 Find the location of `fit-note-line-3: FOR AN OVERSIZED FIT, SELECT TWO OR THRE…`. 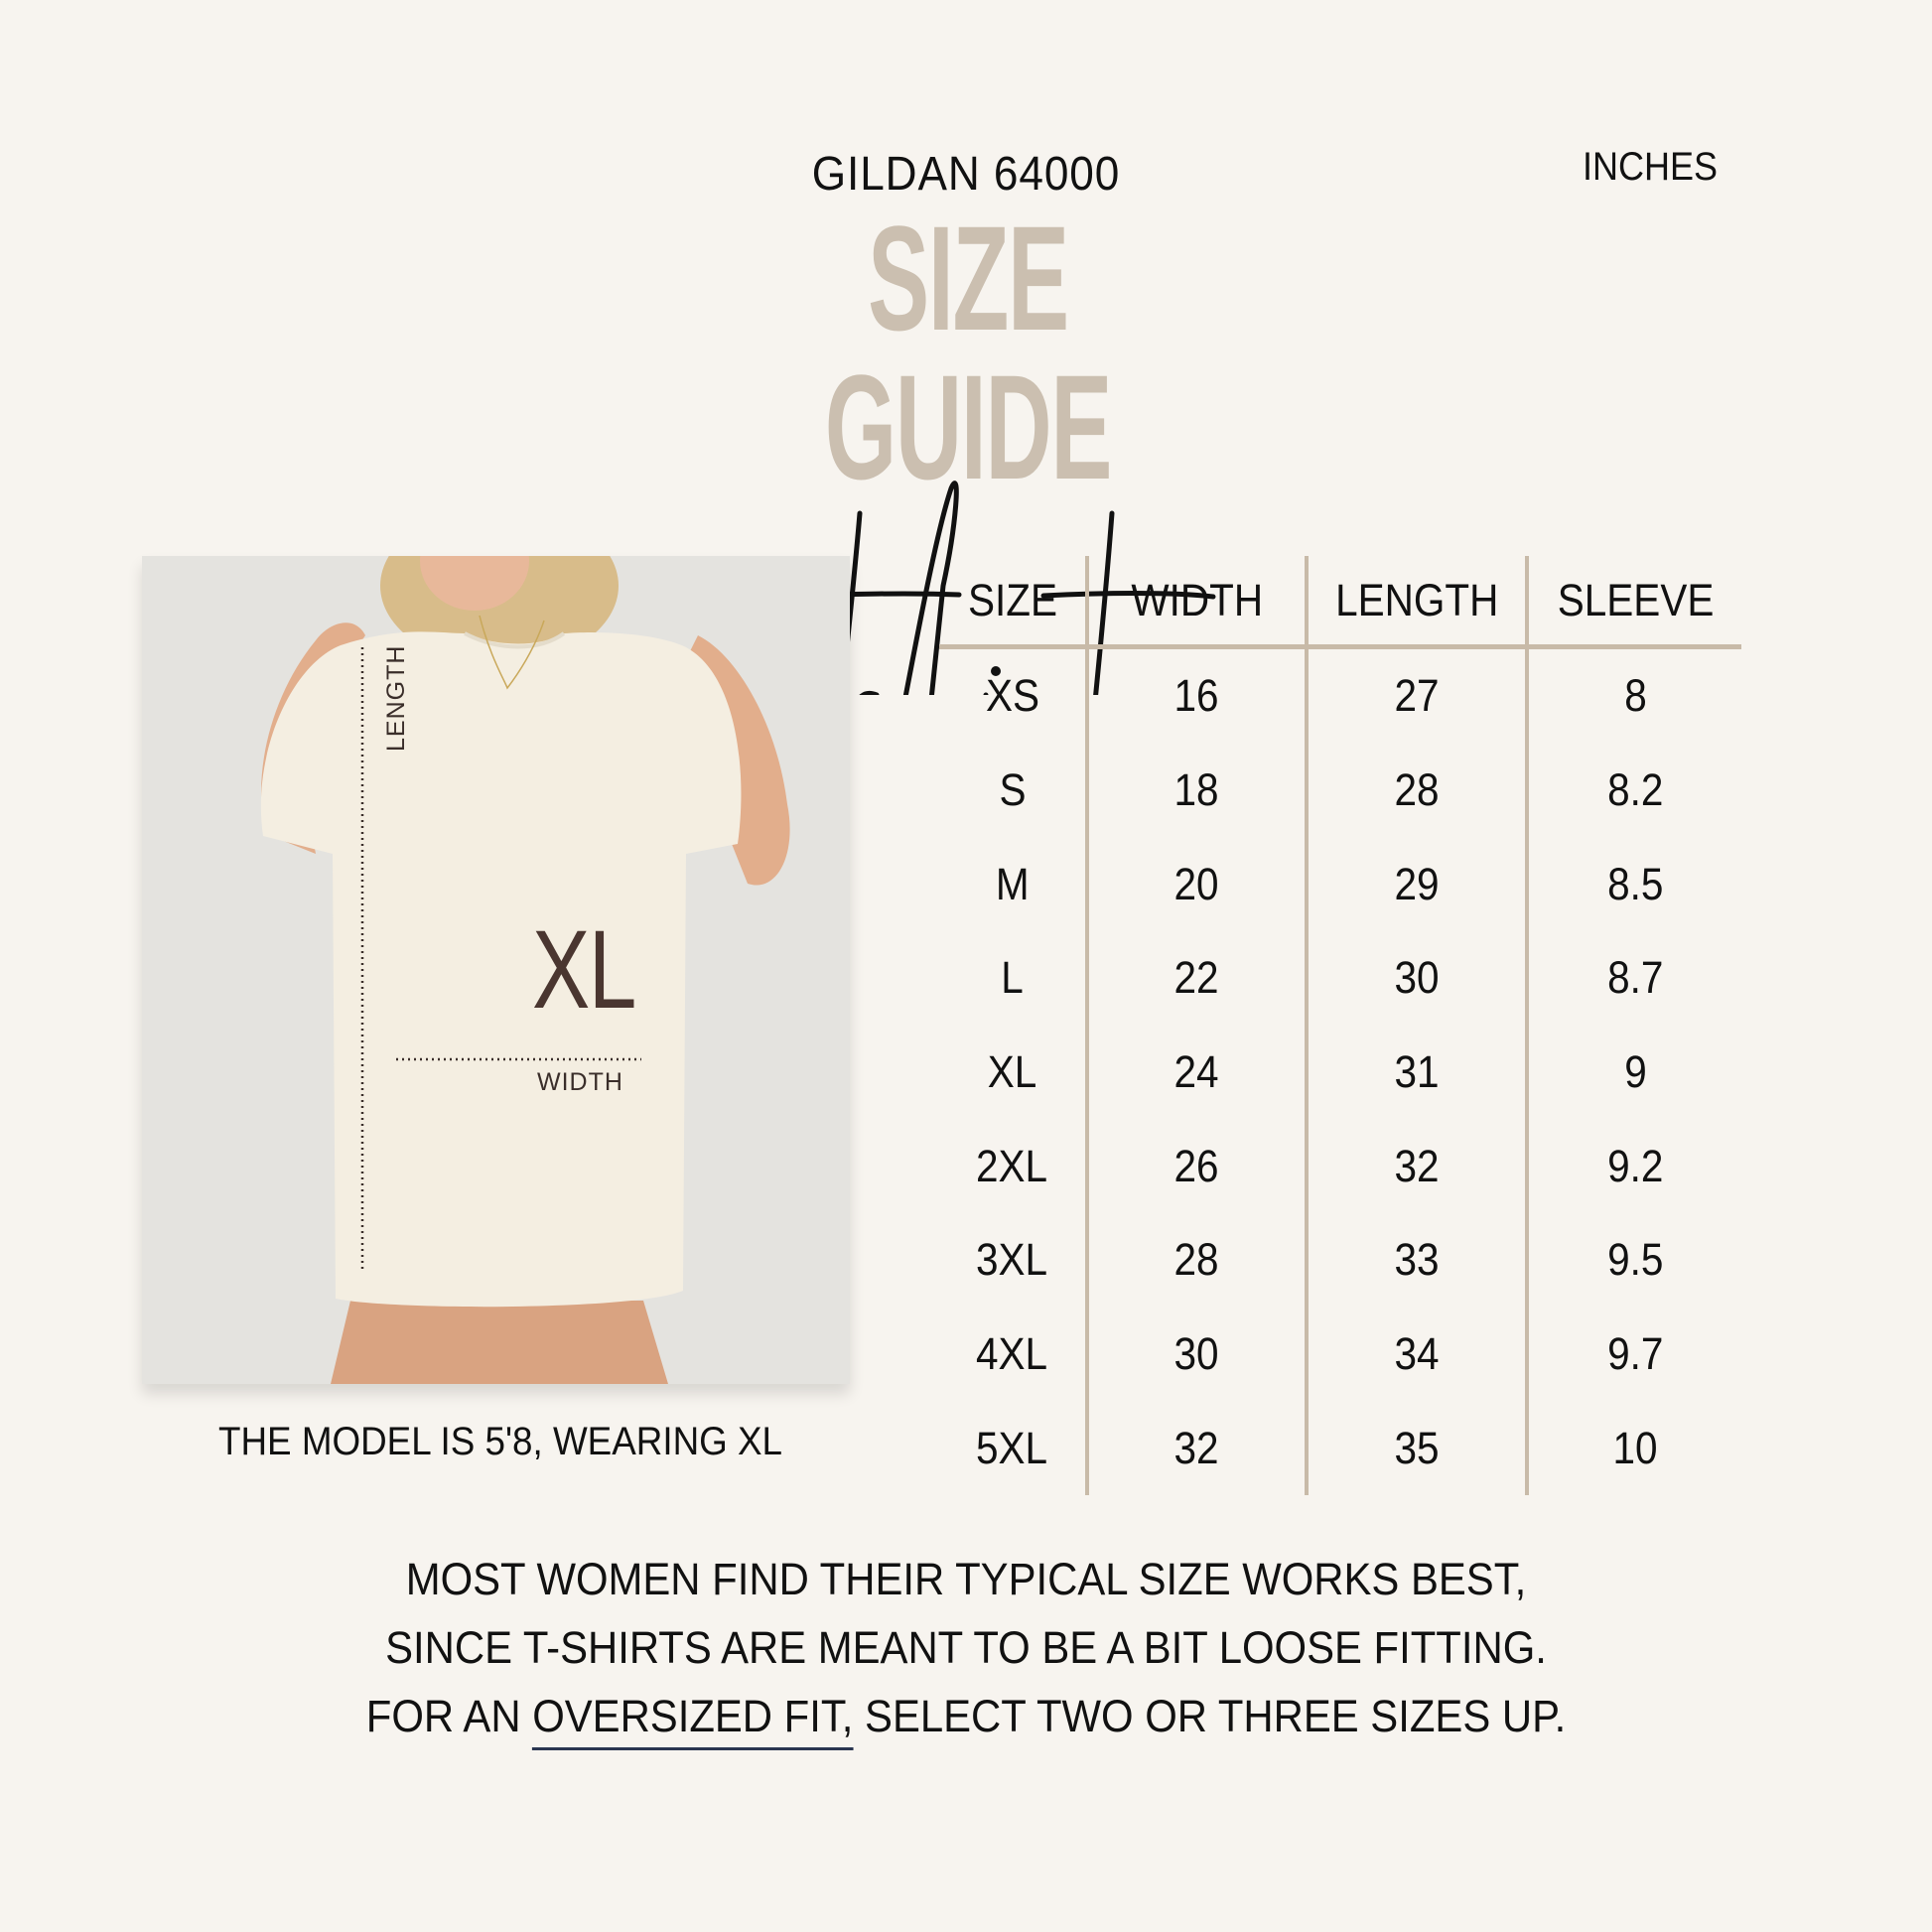

fit-note-line-3: FOR AN OVERSIZED FIT, SELECT TWO OR THRE… is located at coordinates (966, 1716).